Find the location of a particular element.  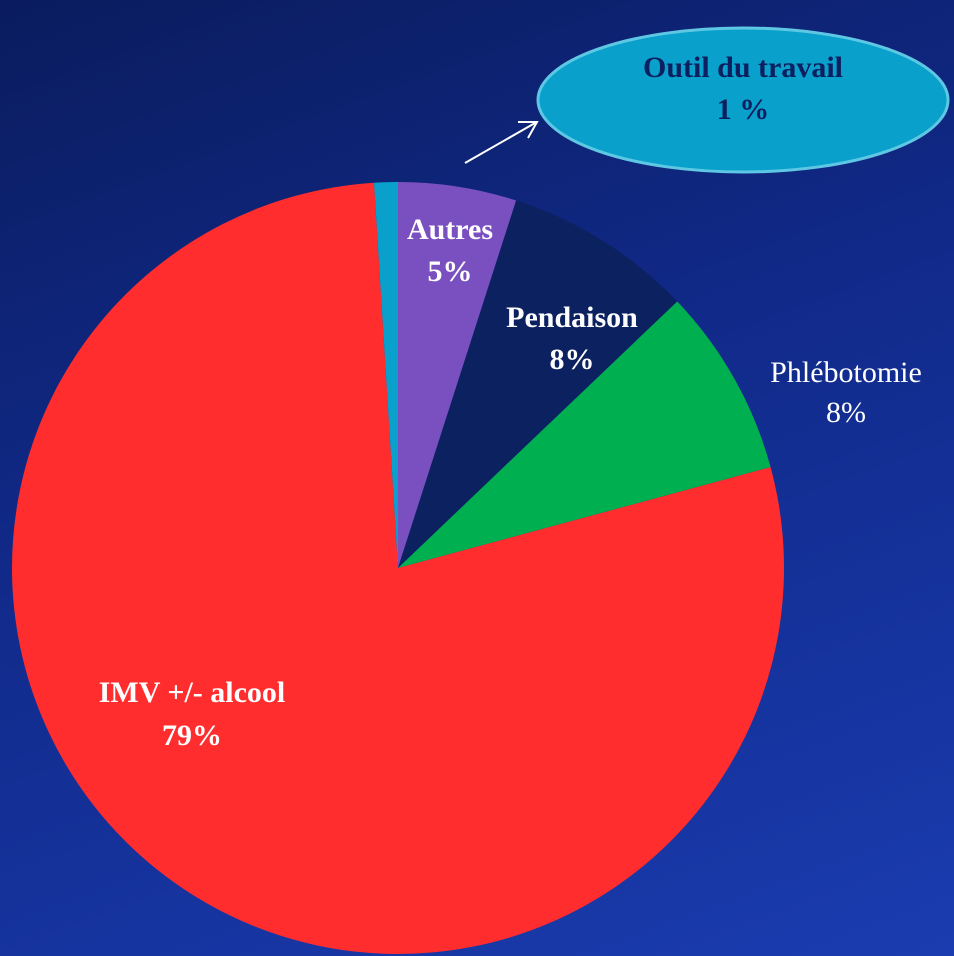

slice-label: Autres is located at coordinates (450, 229).